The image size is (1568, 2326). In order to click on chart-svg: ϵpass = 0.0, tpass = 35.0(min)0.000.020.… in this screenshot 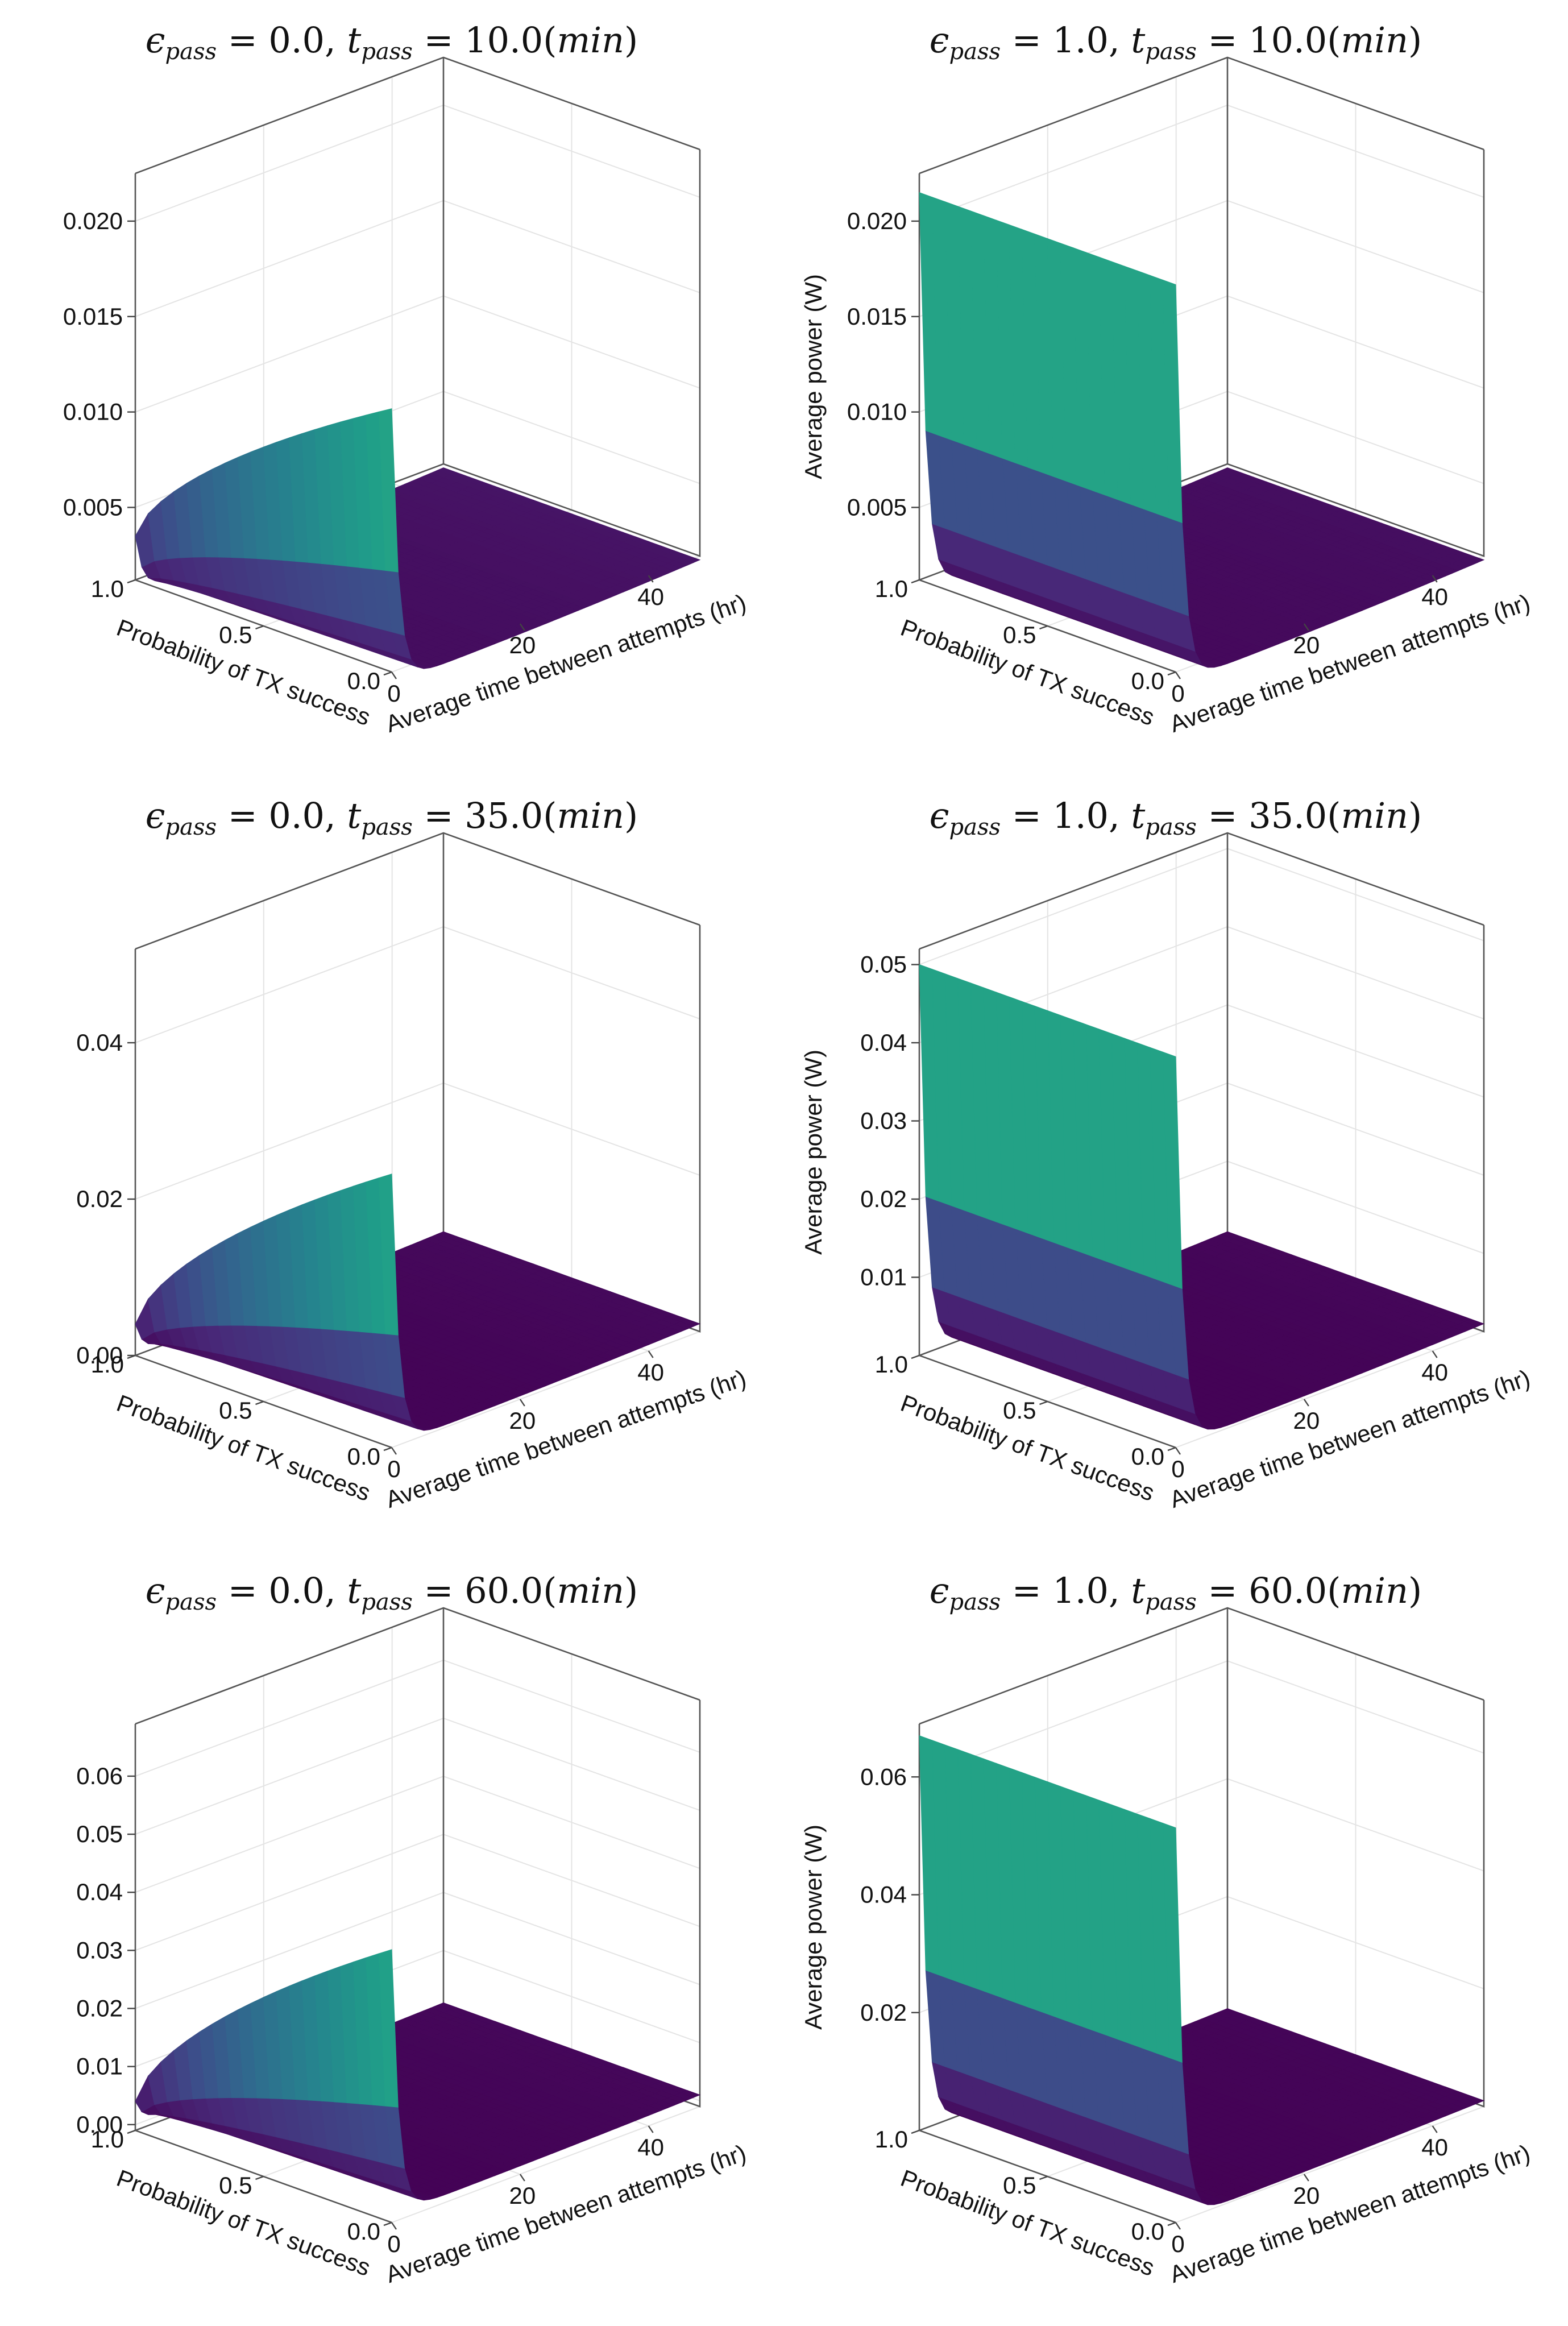, I will do `click(412, 1154)`.